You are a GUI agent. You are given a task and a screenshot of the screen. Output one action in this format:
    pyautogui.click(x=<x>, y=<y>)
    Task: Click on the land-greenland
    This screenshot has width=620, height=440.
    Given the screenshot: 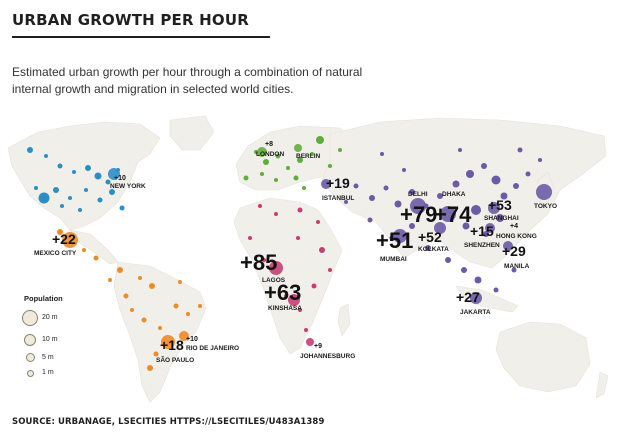 What is the action you would take?
    pyautogui.click(x=192, y=133)
    